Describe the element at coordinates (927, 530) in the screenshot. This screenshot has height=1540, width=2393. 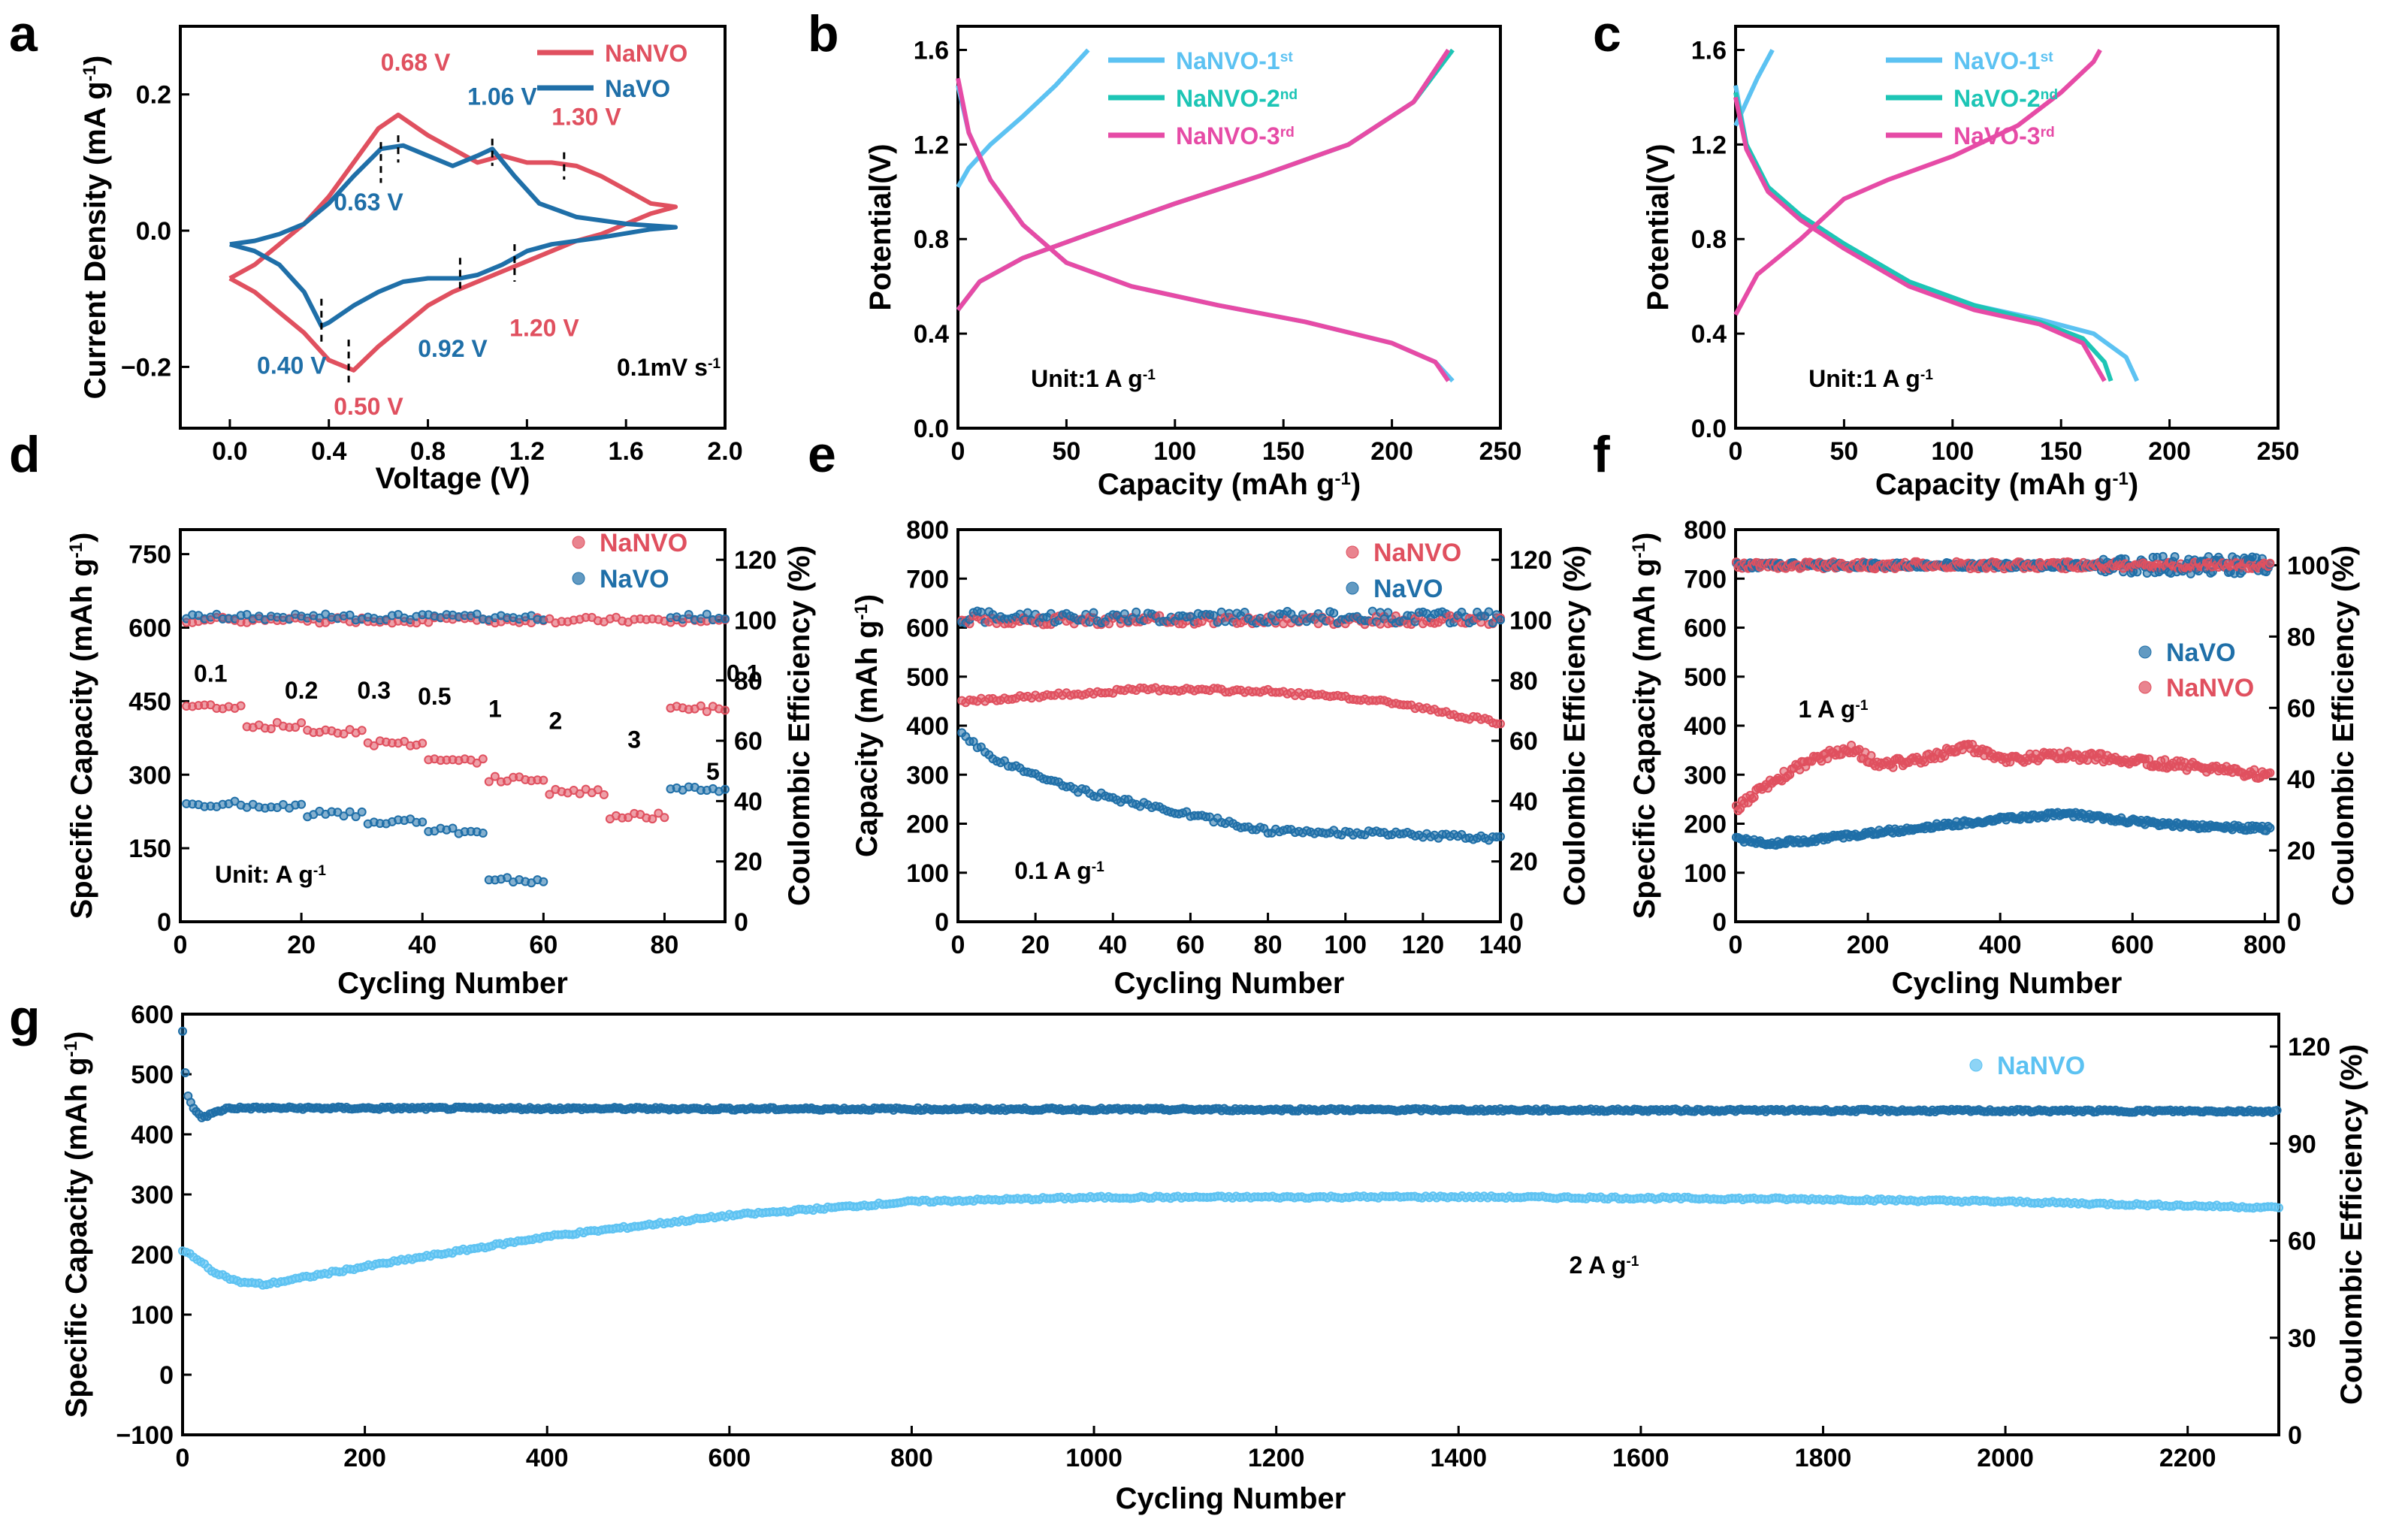
I see `y-tick-label: 800` at that location.